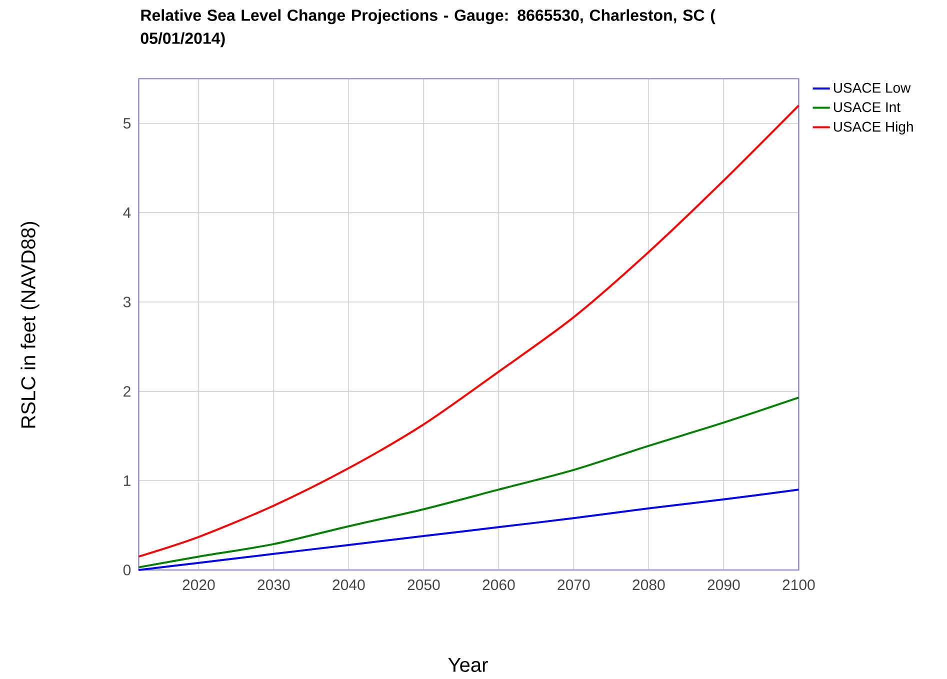  Describe the element at coordinates (798, 585) in the screenshot. I see `x-tick-label: 2100` at that location.